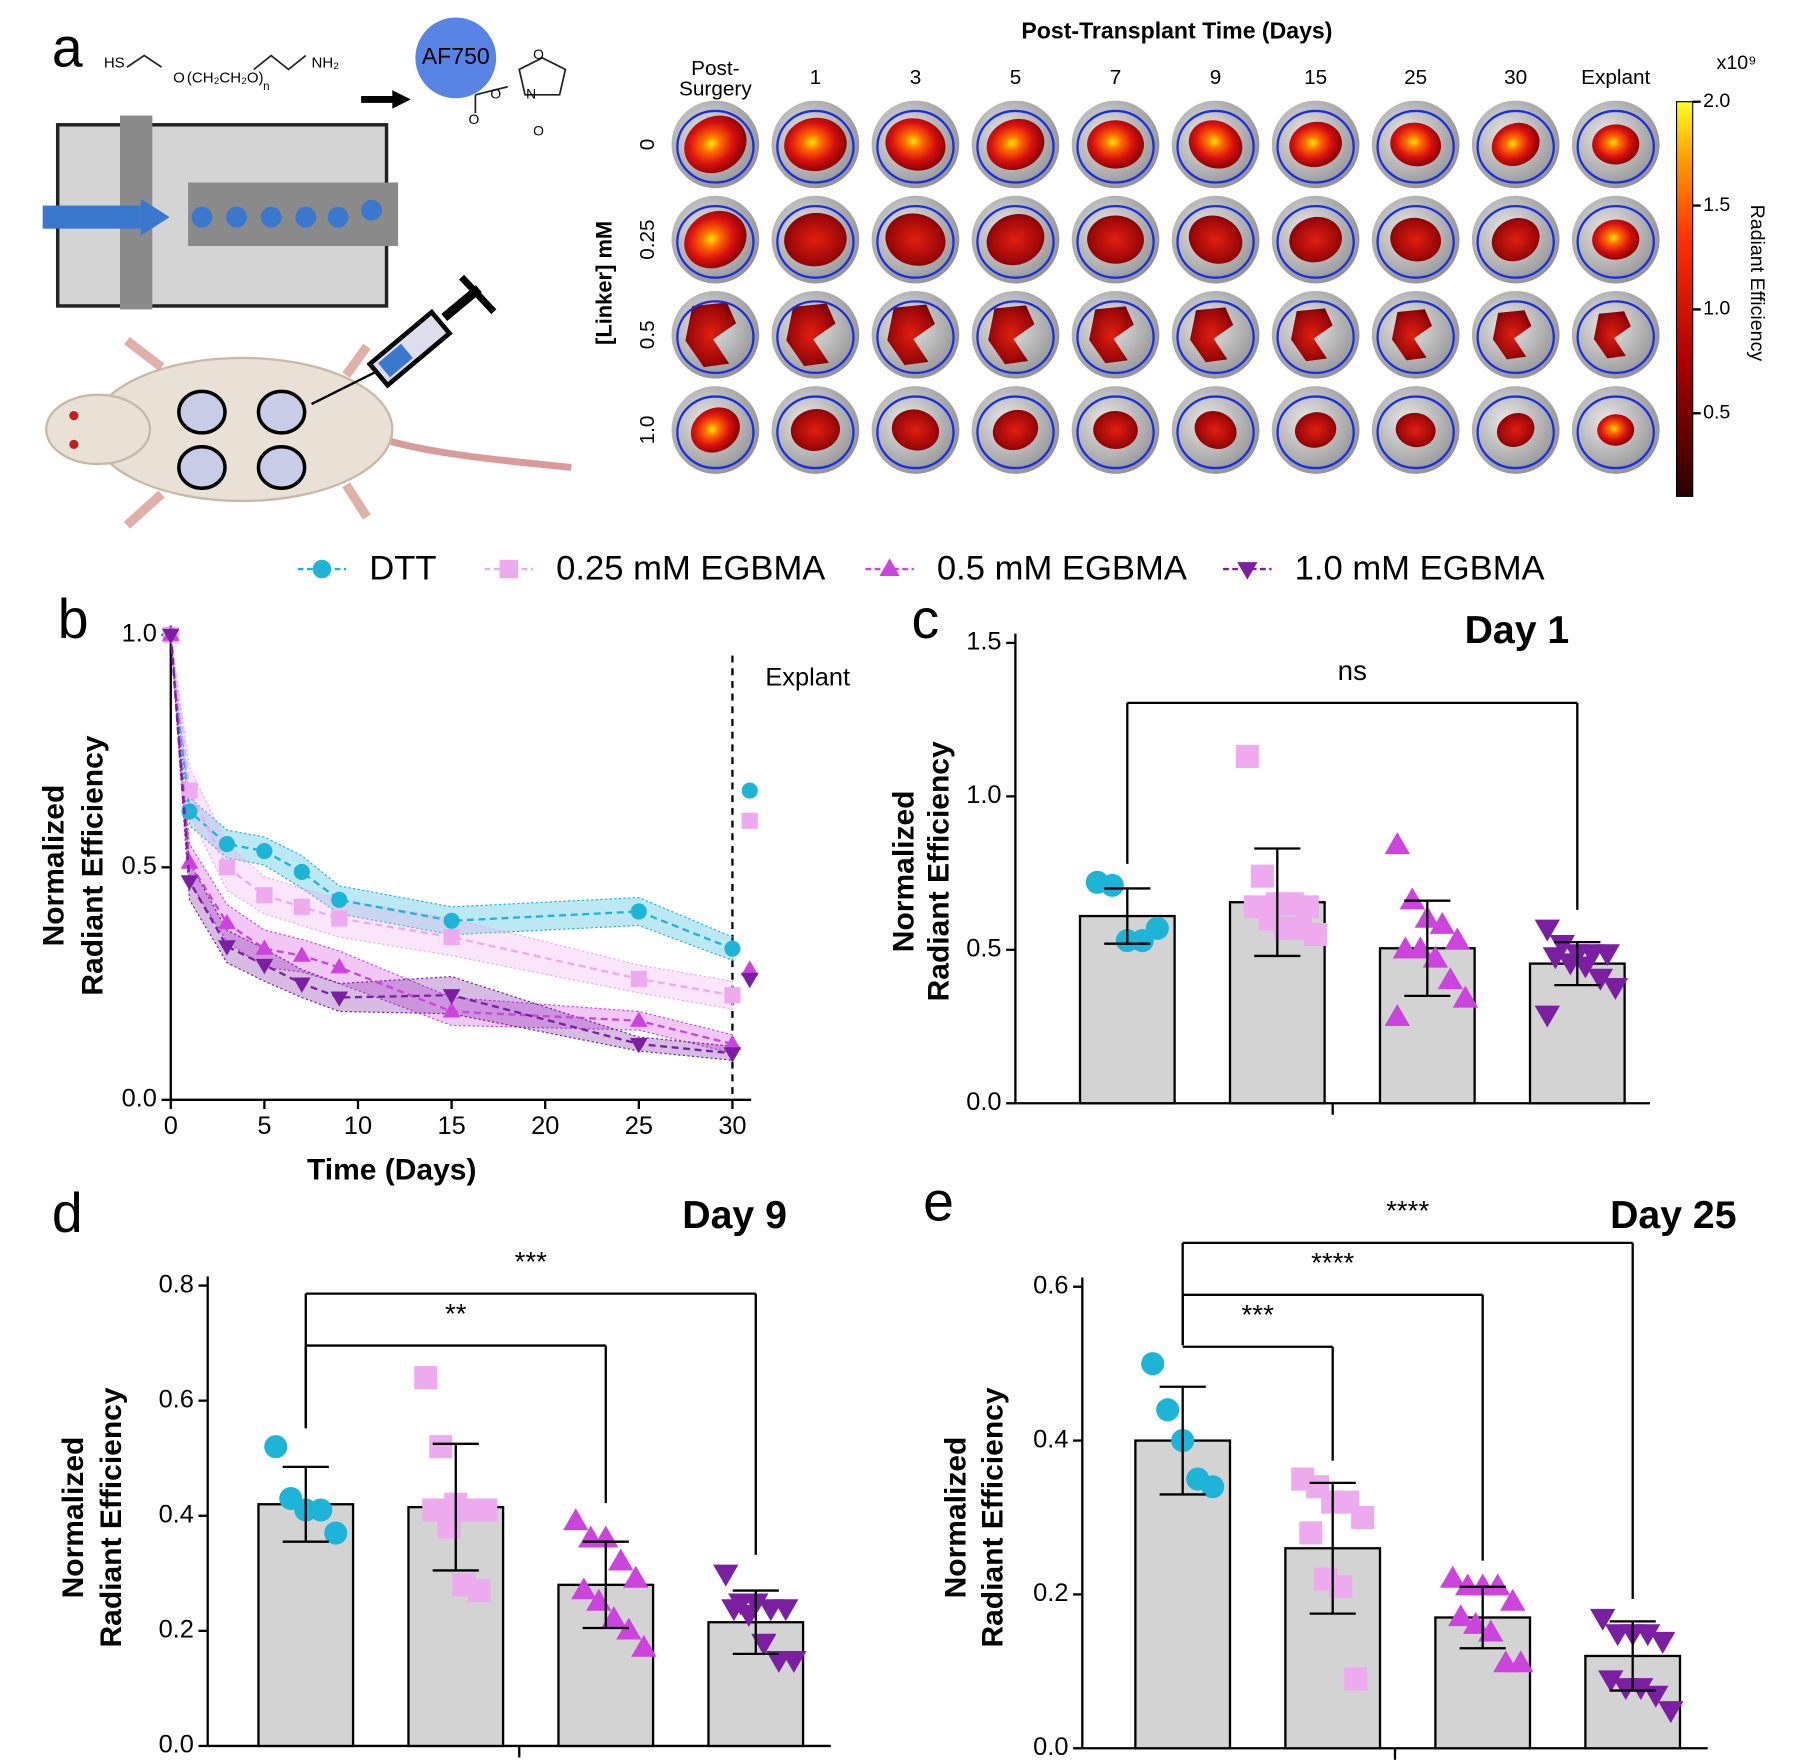  What do you see at coordinates (647, 334) in the screenshot?
I see `row-label: 0.5` at bounding box center [647, 334].